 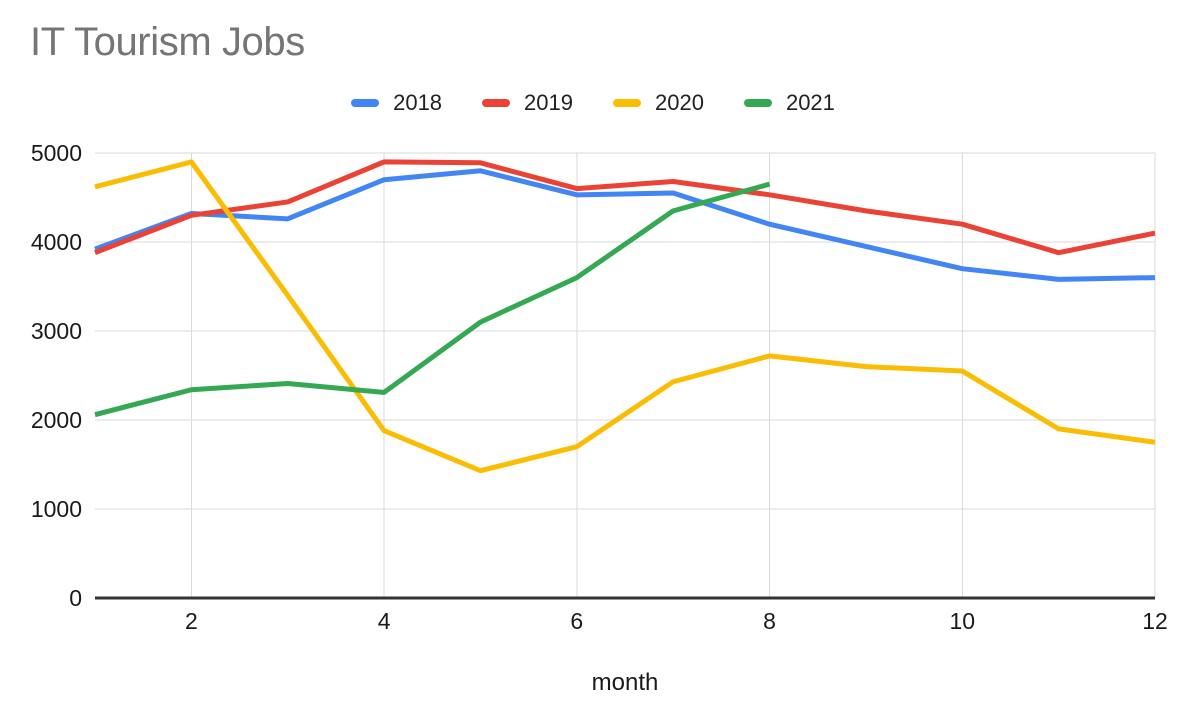 I want to click on y-tick-label: 1000, so click(x=56, y=509).